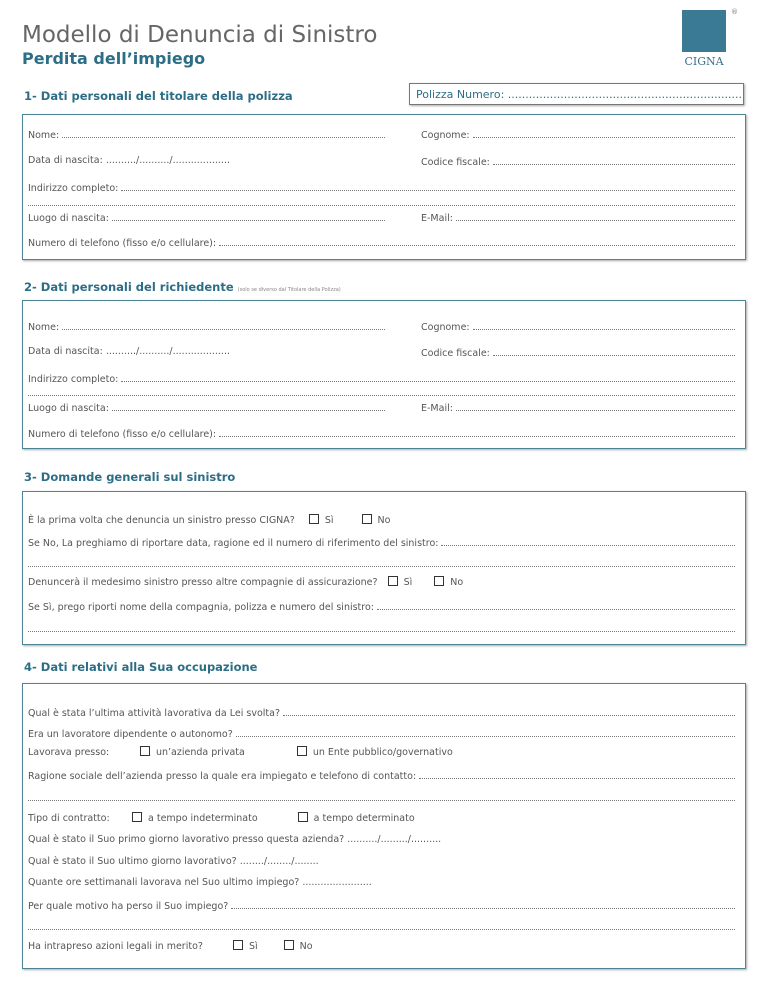 This screenshot has width=768, height=994. I want to click on cigna-logo: CIGNA, so click(704, 42).